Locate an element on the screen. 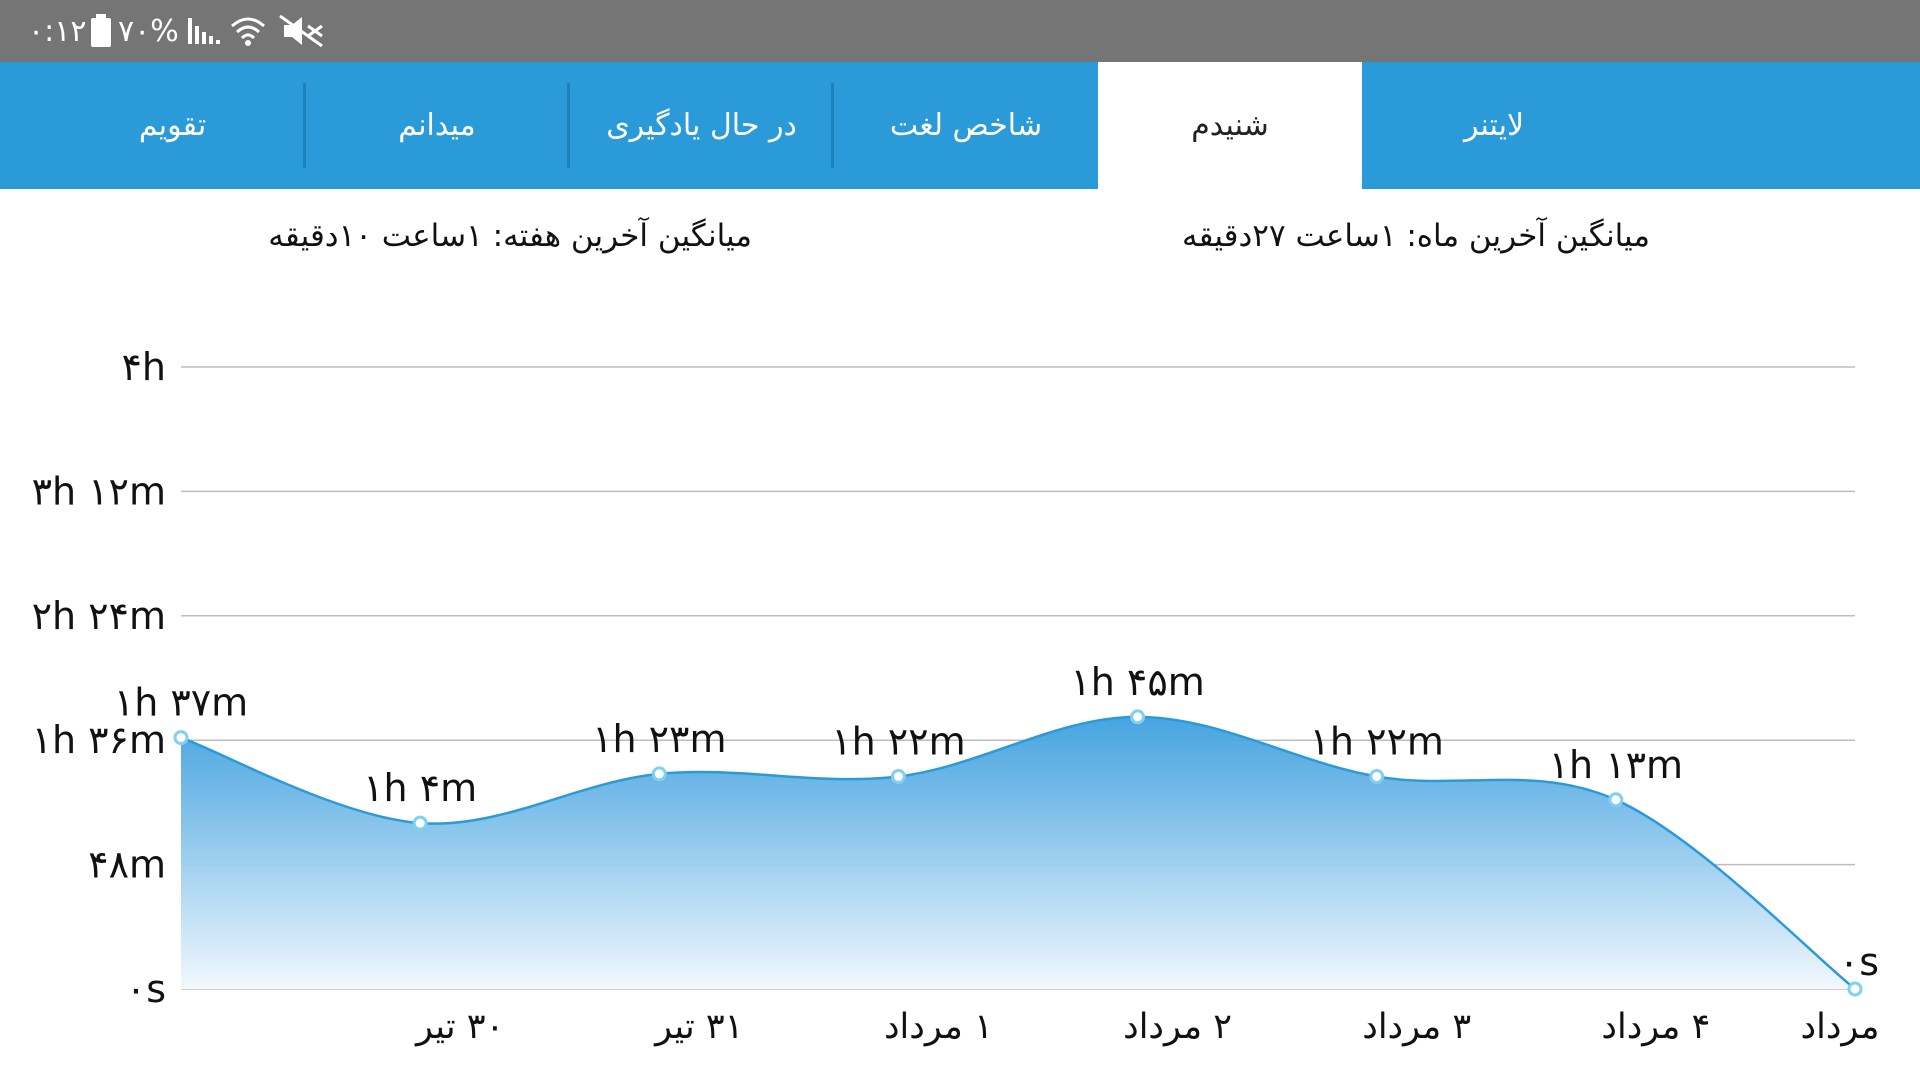 This screenshot has height=1080, width=1920. tab-known: میدانم is located at coordinates (437, 125).